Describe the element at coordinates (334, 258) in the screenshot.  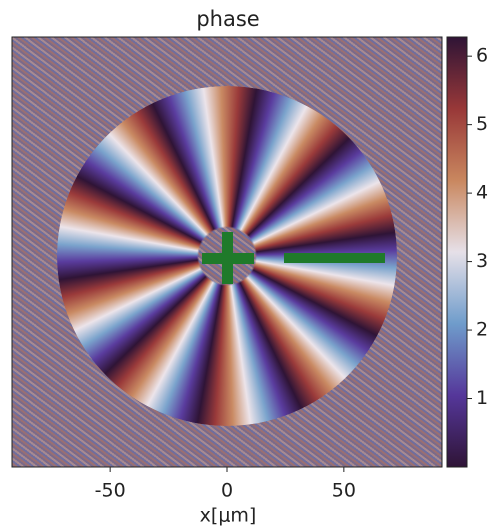
I see `marker-dash` at that location.